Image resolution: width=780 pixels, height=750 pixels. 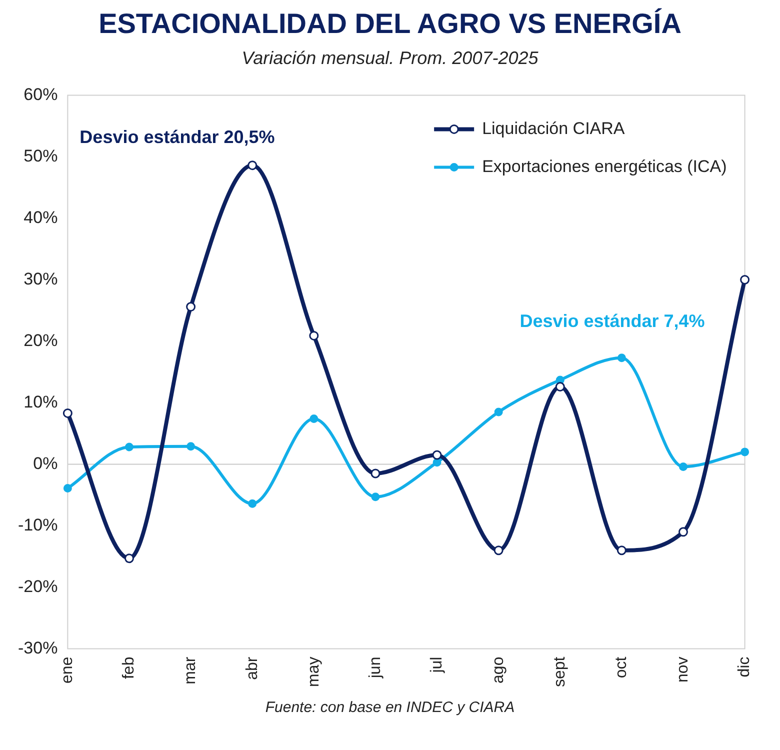 What do you see at coordinates (252, 668) in the screenshot?
I see `x-tick-label: abr` at bounding box center [252, 668].